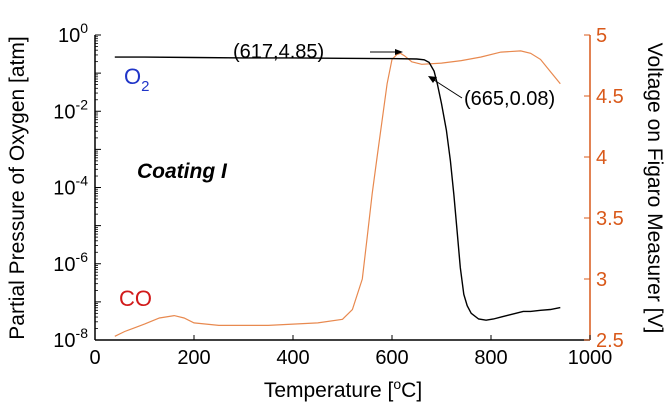  What do you see at coordinates (601, 158) in the screenshot?
I see `y-right-tick-label: 4` at bounding box center [601, 158].